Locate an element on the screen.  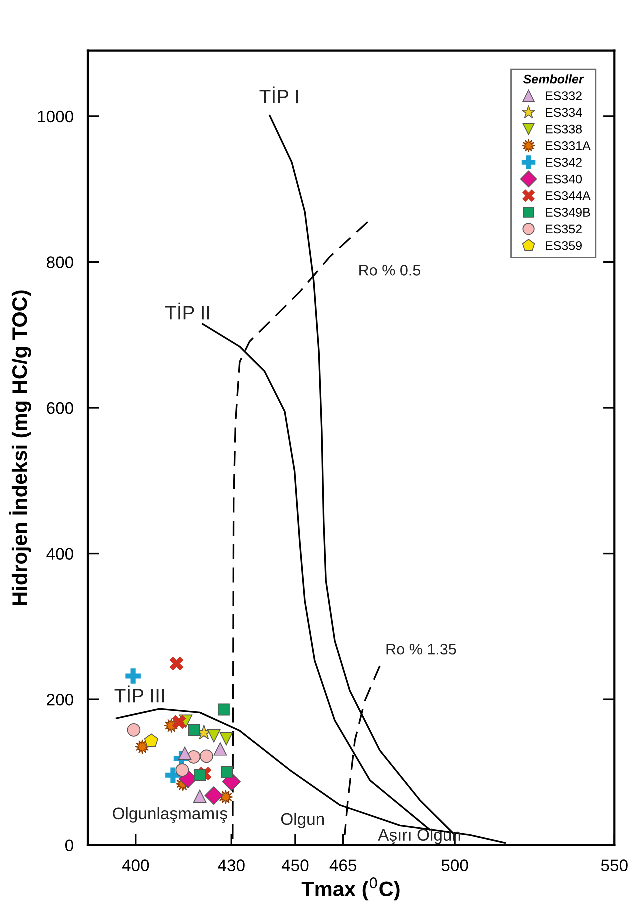
legend-label: ES332 is located at coordinates (564, 96).